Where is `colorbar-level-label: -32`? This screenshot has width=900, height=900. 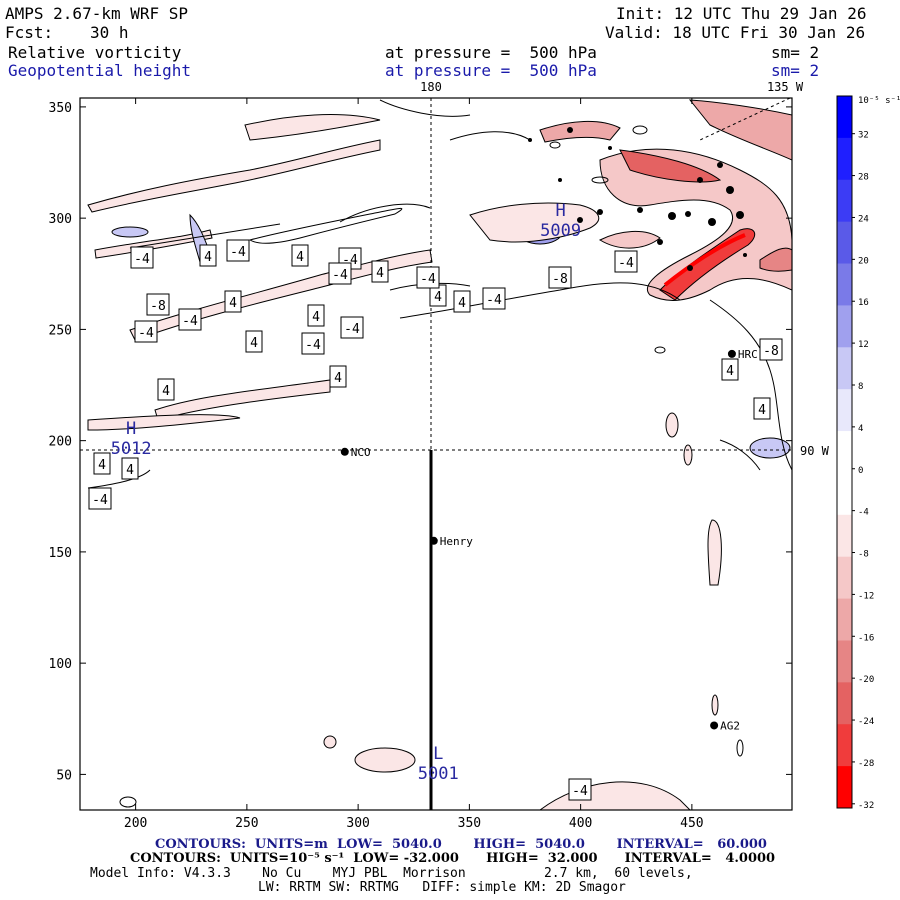
colorbar-level-label: -32 is located at coordinates (866, 806).